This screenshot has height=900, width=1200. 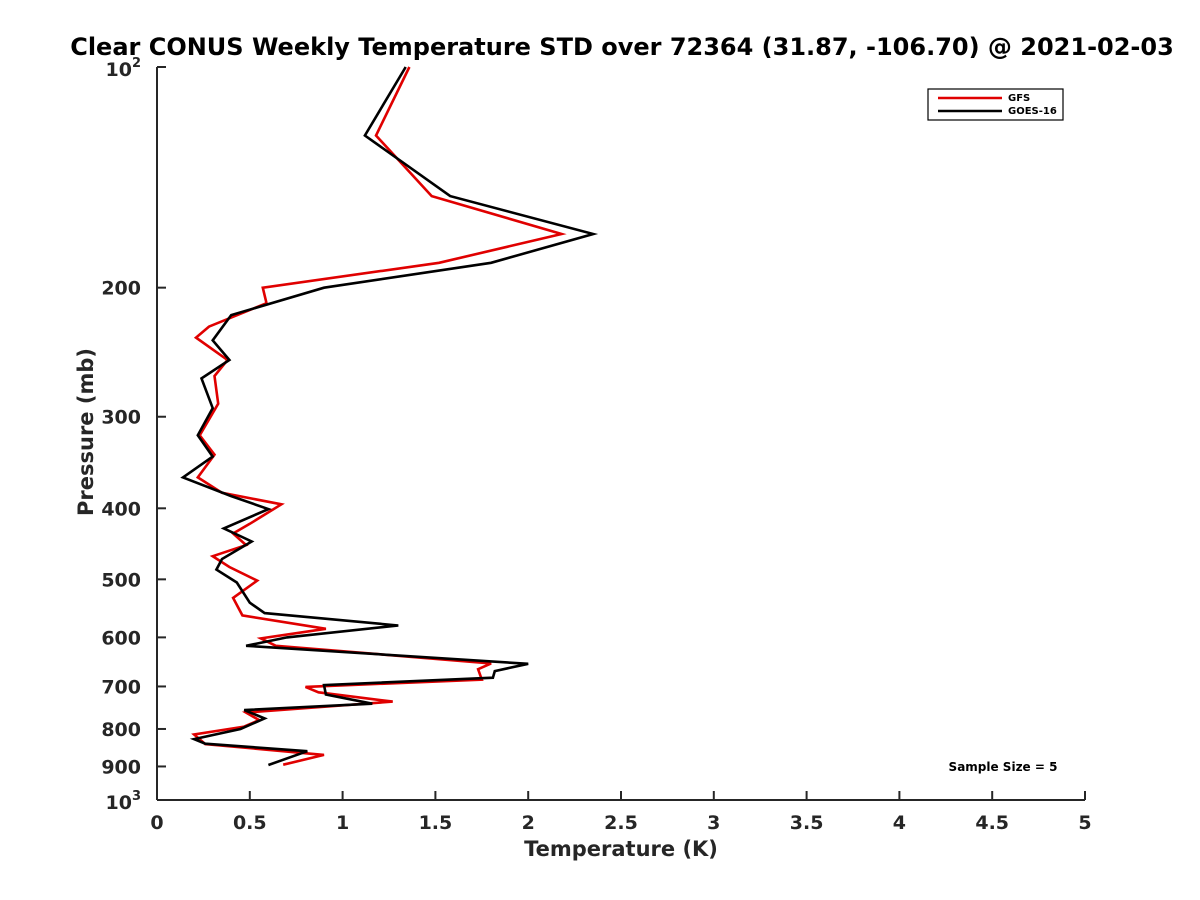 I want to click on y-tick-label: 10³, so click(x=124, y=801).